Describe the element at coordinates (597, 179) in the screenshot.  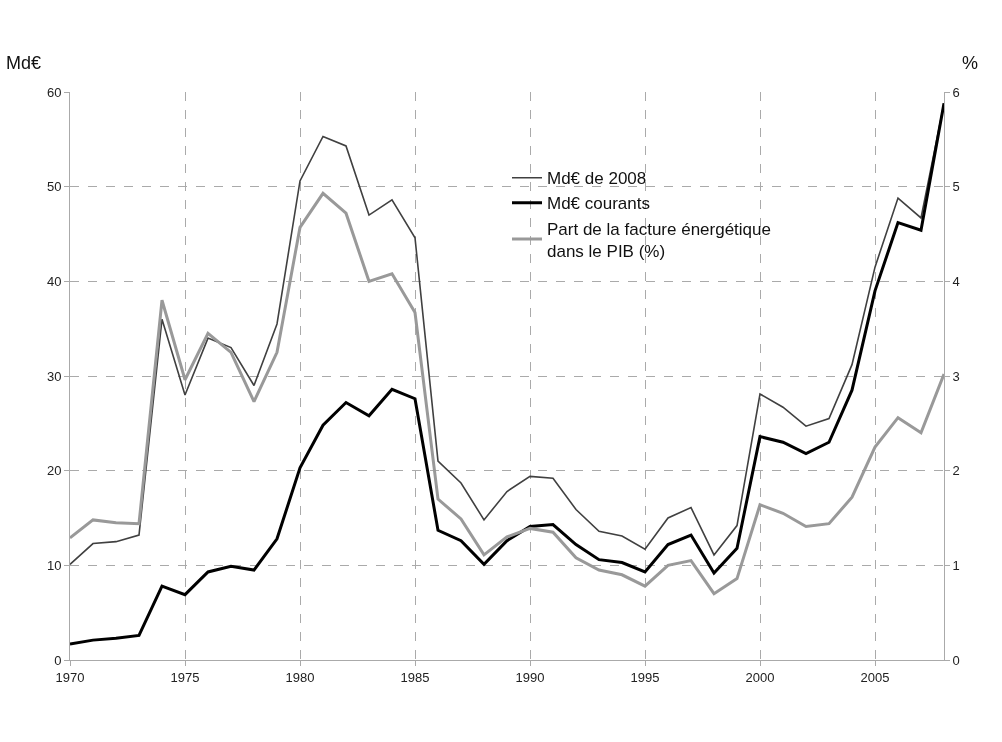
I see `legend-label: Md€ de 2008` at that location.